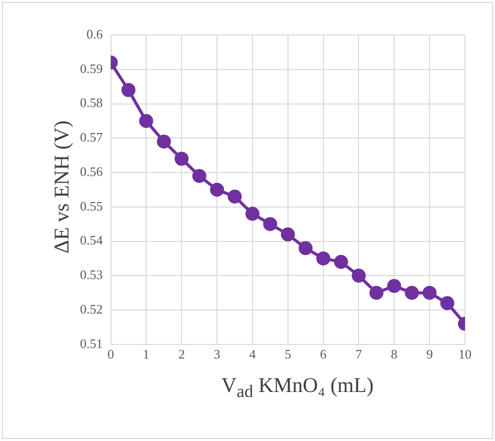  What do you see at coordinates (91, 68) in the screenshot?
I see `y-tick-label: 0.59` at bounding box center [91, 68].